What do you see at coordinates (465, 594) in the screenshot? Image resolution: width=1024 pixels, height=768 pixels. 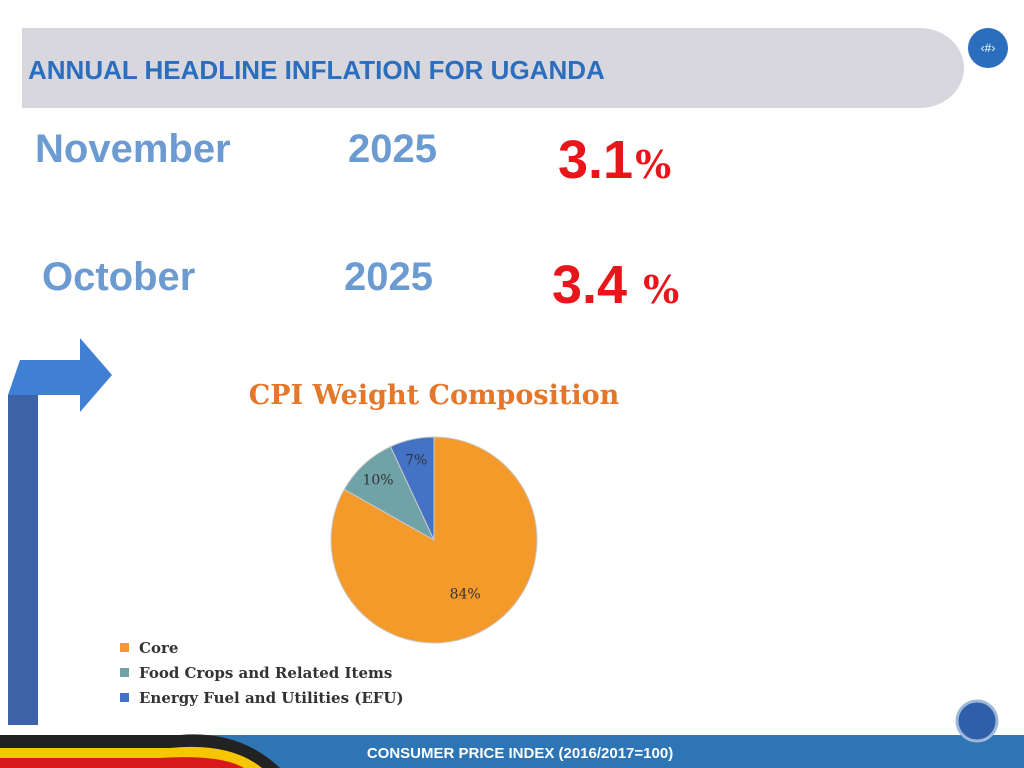 I see `data-label: 84%` at bounding box center [465, 594].